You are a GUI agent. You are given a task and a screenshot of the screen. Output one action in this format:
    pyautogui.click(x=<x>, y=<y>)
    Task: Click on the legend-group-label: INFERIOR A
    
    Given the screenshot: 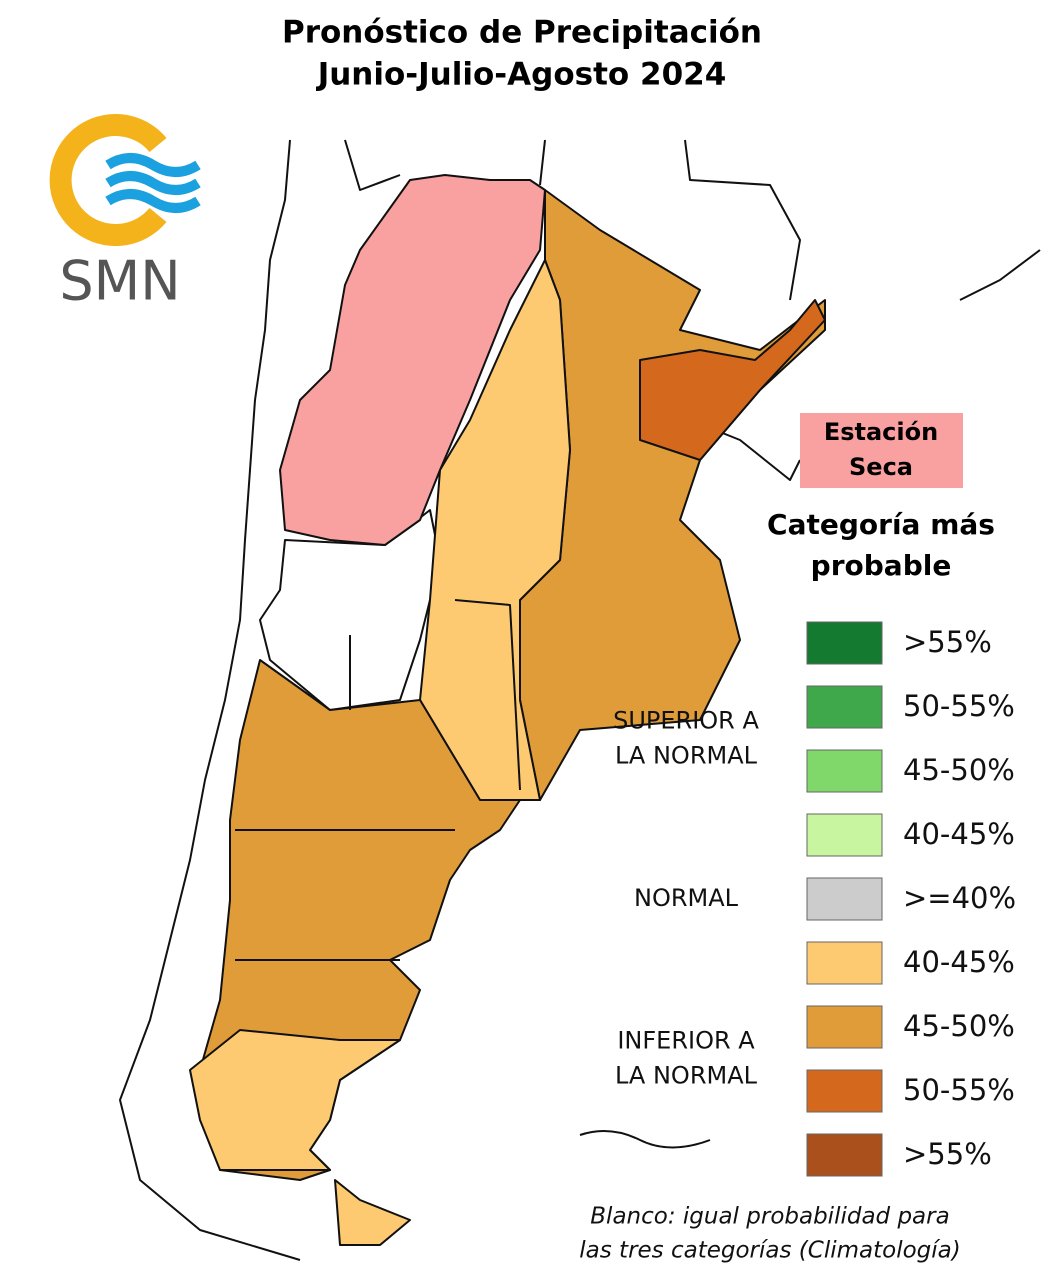 What is the action you would take?
    pyautogui.click(x=686, y=1041)
    